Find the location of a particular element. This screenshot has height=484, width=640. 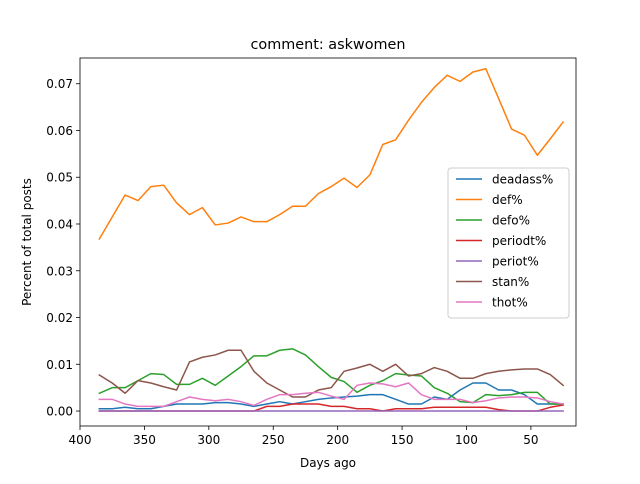

y-axis-label: Percent of total posts is located at coordinates (27, 242).